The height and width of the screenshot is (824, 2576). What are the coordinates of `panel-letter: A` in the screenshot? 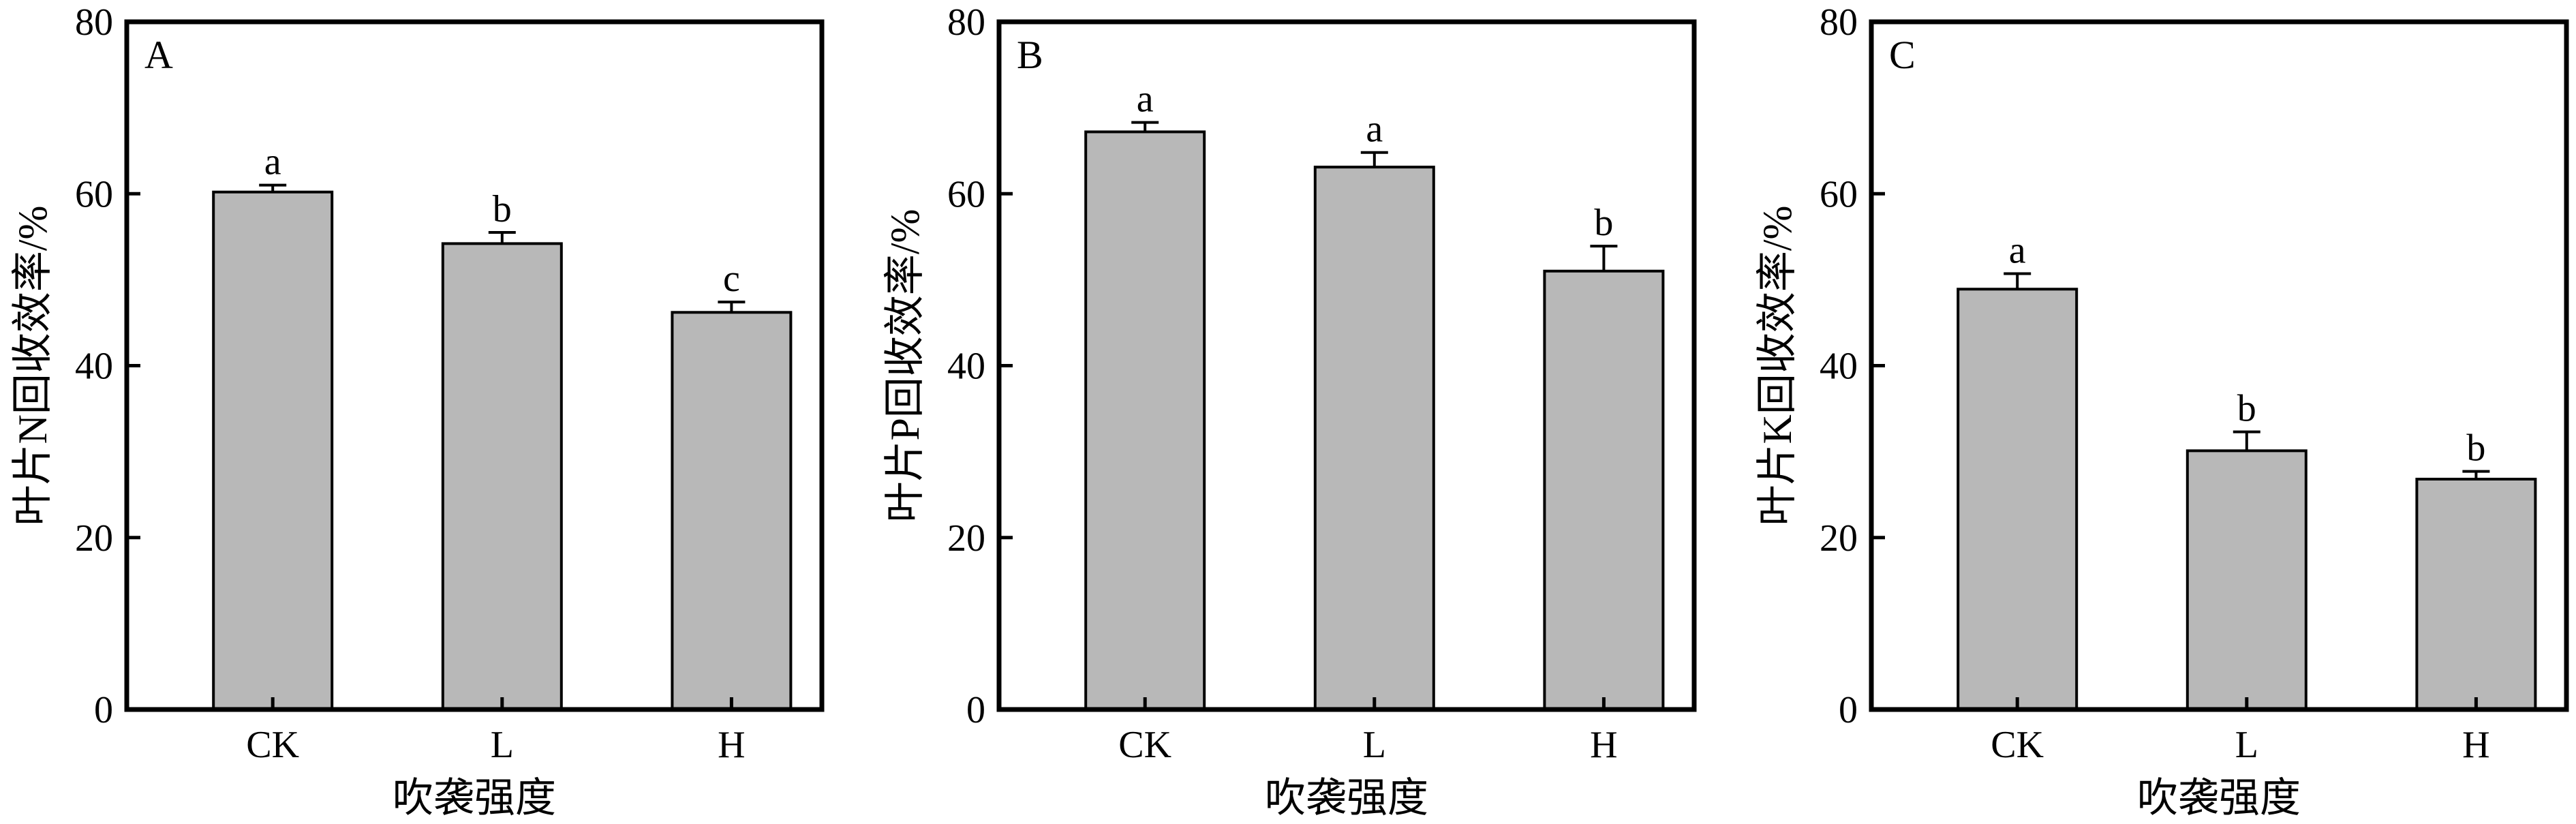 It's located at (158, 55).